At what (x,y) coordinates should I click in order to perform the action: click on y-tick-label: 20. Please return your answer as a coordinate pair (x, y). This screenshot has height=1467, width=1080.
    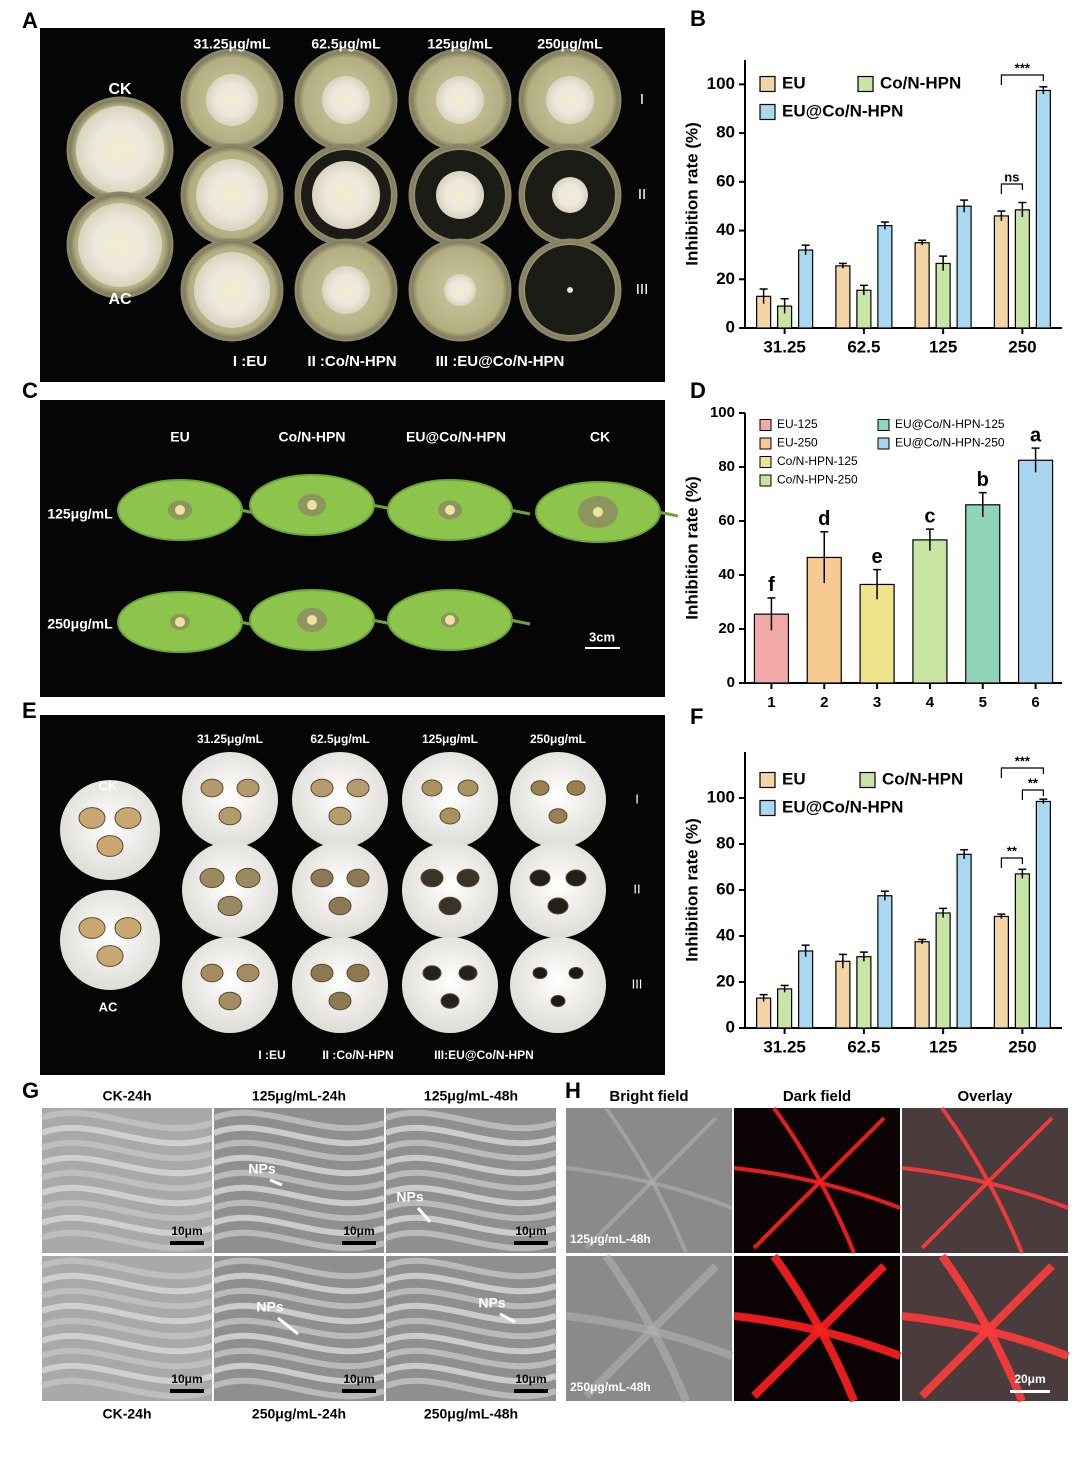
    Looking at the image, I should click on (725, 278).